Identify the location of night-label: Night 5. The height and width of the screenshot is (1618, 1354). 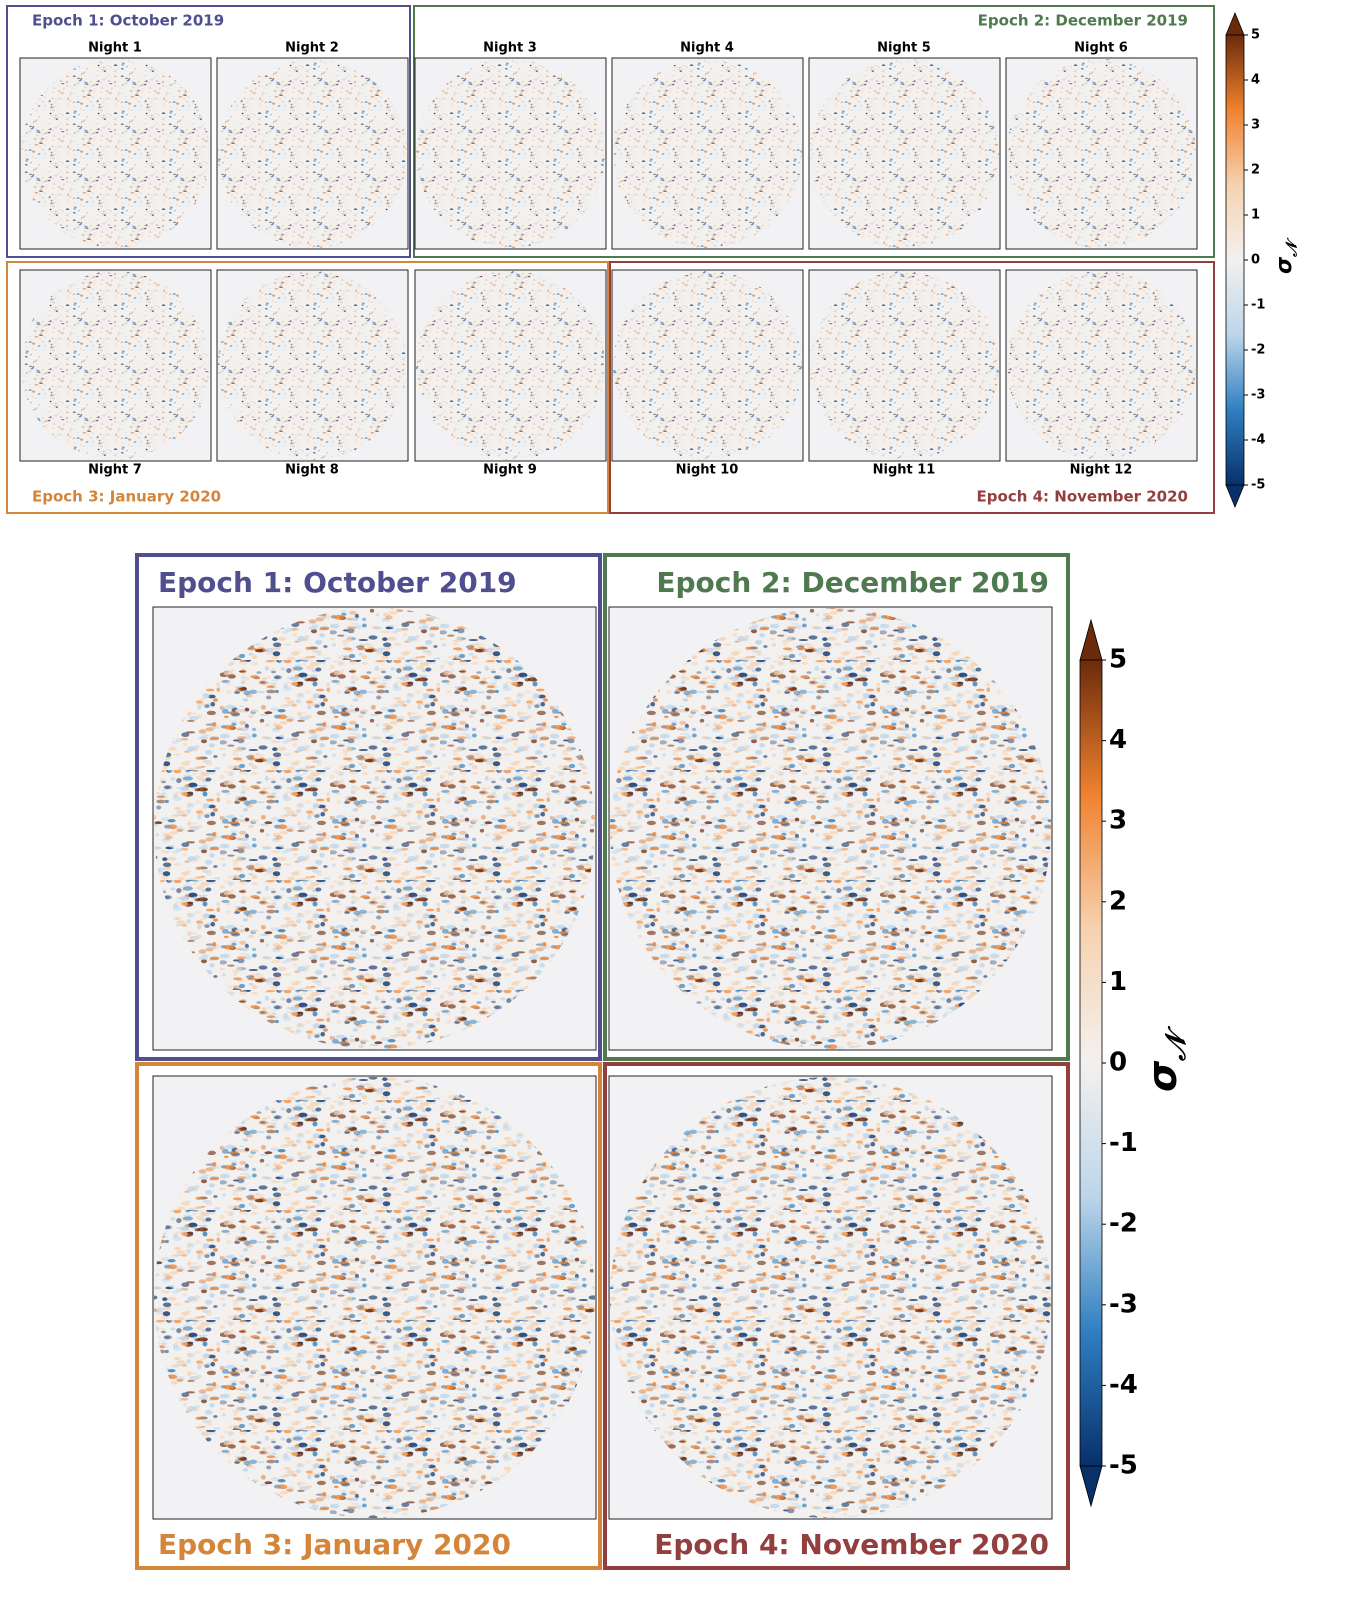
(904, 48).